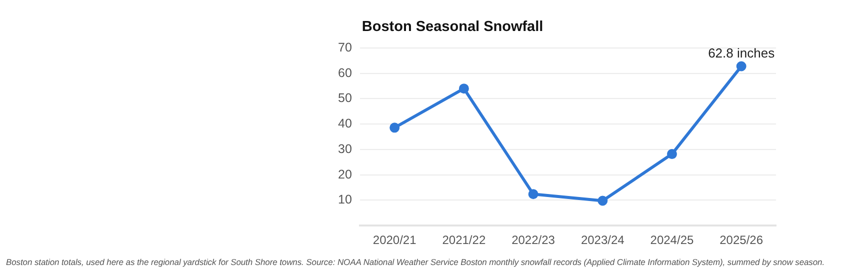  What do you see at coordinates (394, 240) in the screenshot?
I see `x-tick-label: 2020/21` at bounding box center [394, 240].